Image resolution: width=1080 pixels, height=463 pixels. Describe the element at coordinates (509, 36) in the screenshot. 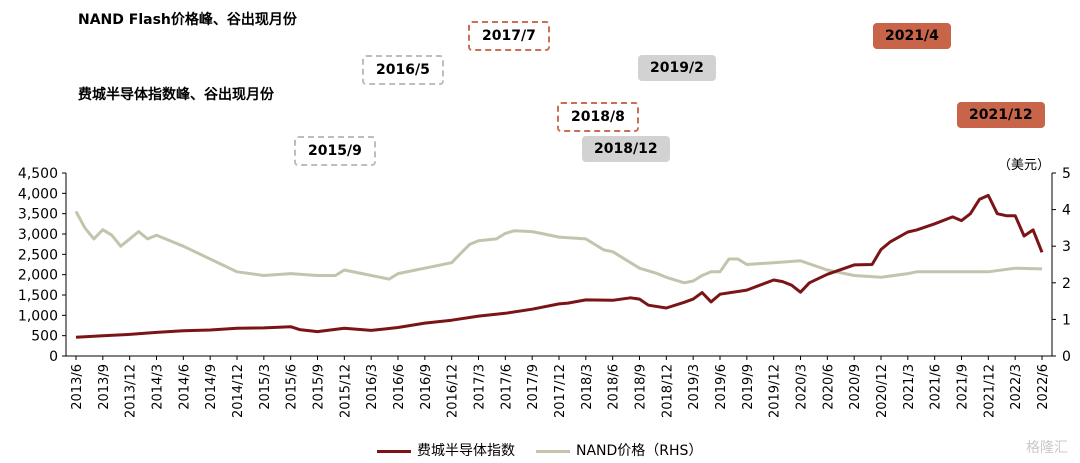

I see `badge-2017-7: 2017/7` at that location.